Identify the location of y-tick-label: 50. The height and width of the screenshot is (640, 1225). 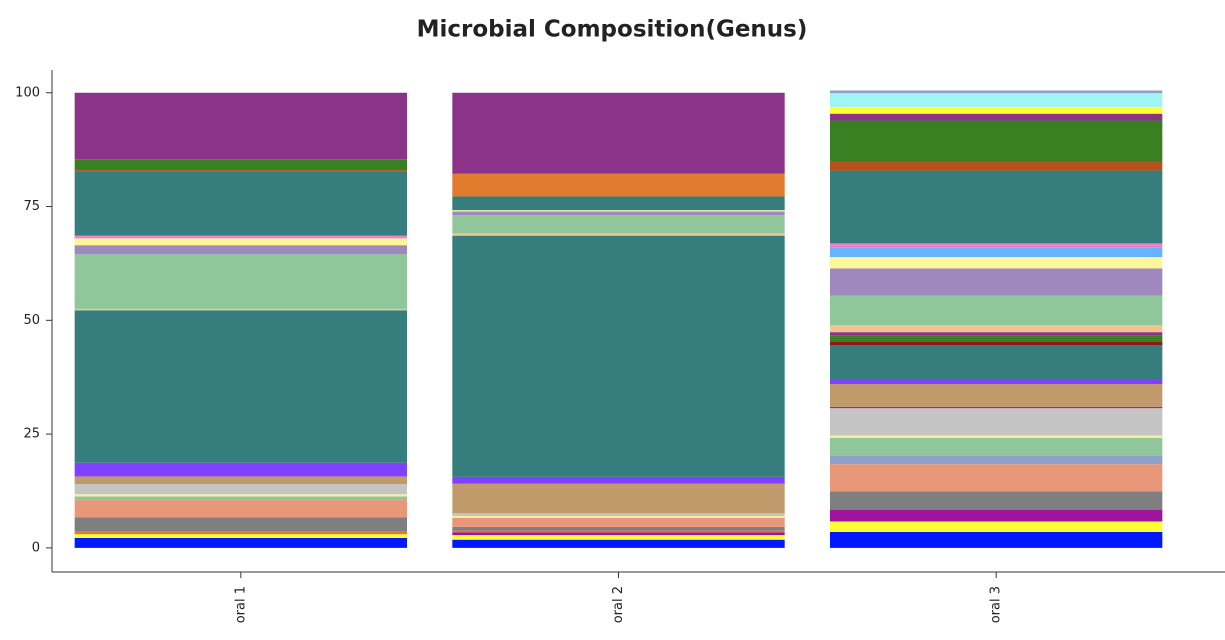
(31, 320).